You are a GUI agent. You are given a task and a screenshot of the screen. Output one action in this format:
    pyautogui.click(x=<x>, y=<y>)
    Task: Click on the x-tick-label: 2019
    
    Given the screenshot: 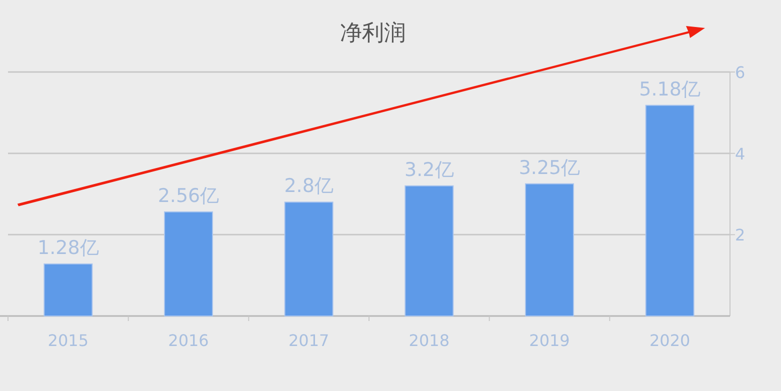 What is the action you would take?
    pyautogui.click(x=549, y=340)
    